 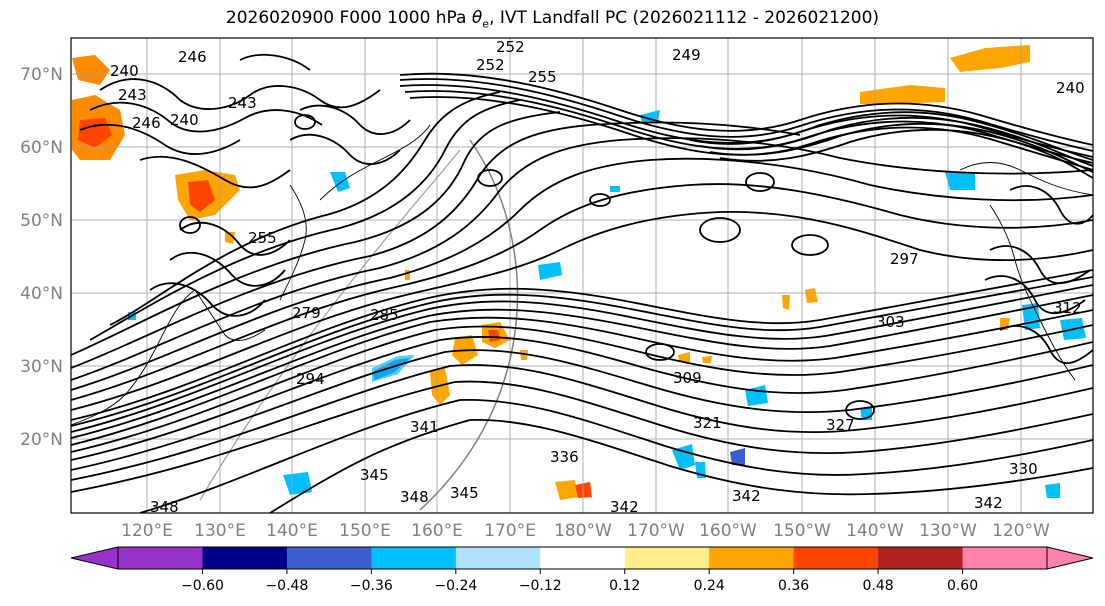 I want to click on colorbar-tick-label: −0.48, so click(x=286, y=586).